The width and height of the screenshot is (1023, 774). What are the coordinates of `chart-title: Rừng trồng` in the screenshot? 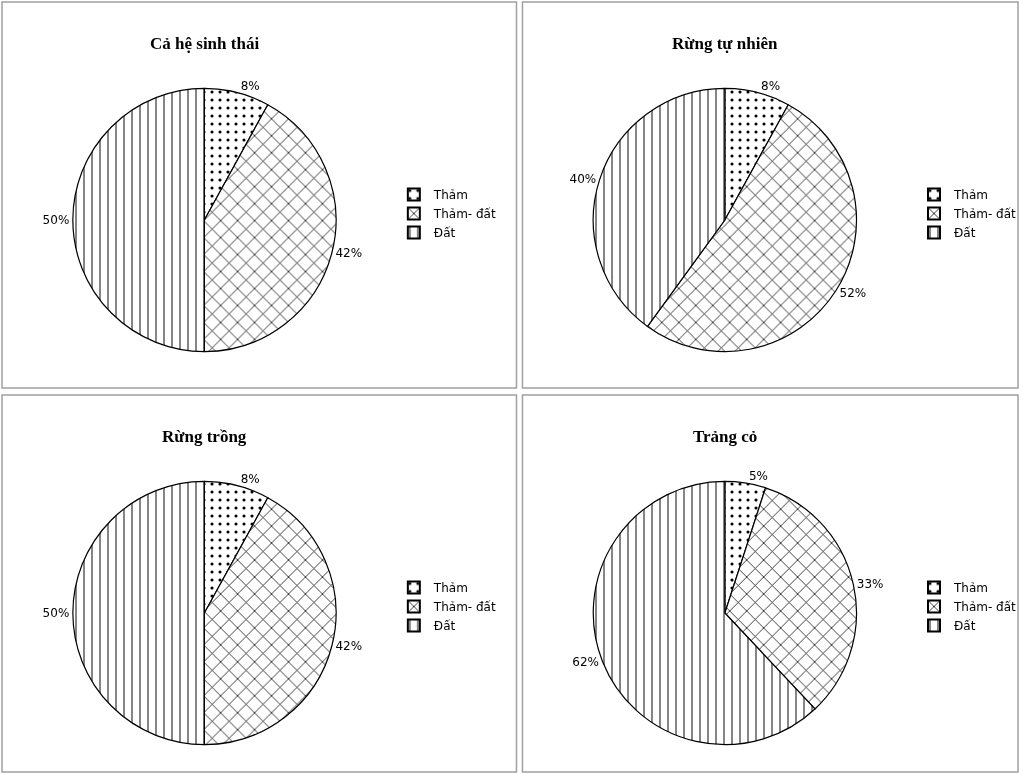 It's located at (204, 436).